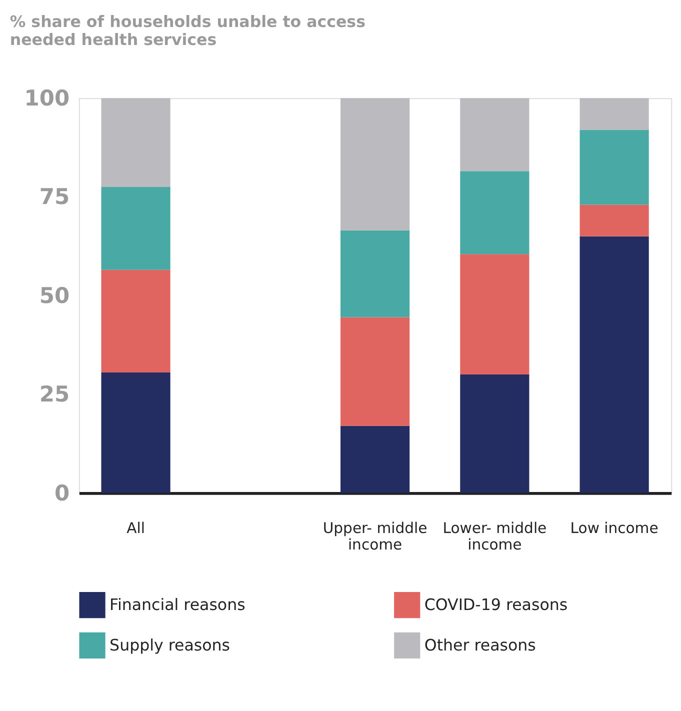 The width and height of the screenshot is (681, 711). What do you see at coordinates (614, 528) in the screenshot?
I see `x-tick-label: Low income` at bounding box center [614, 528].